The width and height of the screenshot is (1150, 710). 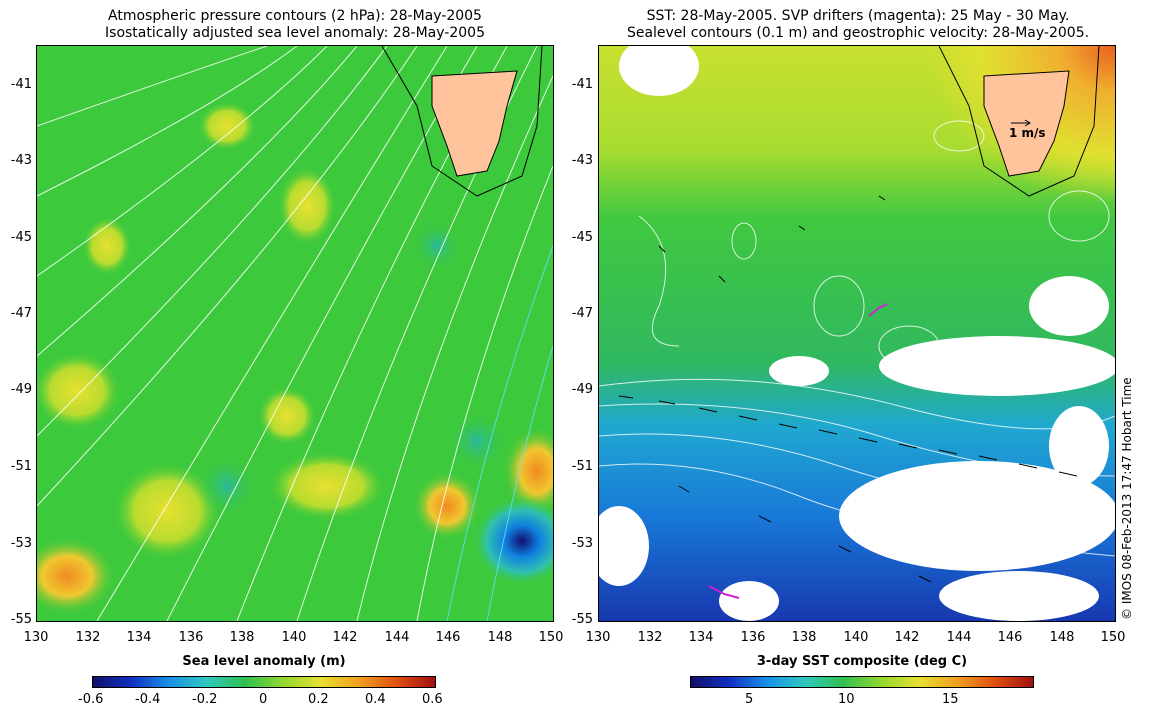 What do you see at coordinates (148, 699) in the screenshot?
I see `colorbar-tick-label: -0.4` at bounding box center [148, 699].